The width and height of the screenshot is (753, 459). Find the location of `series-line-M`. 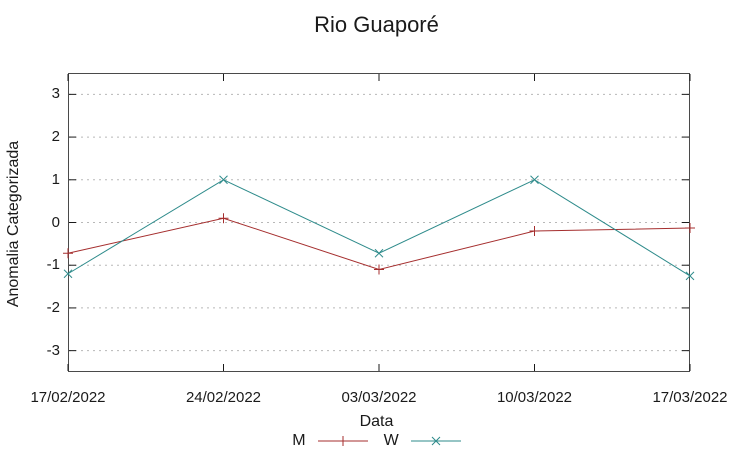

series-line-M is located at coordinates (379, 244).